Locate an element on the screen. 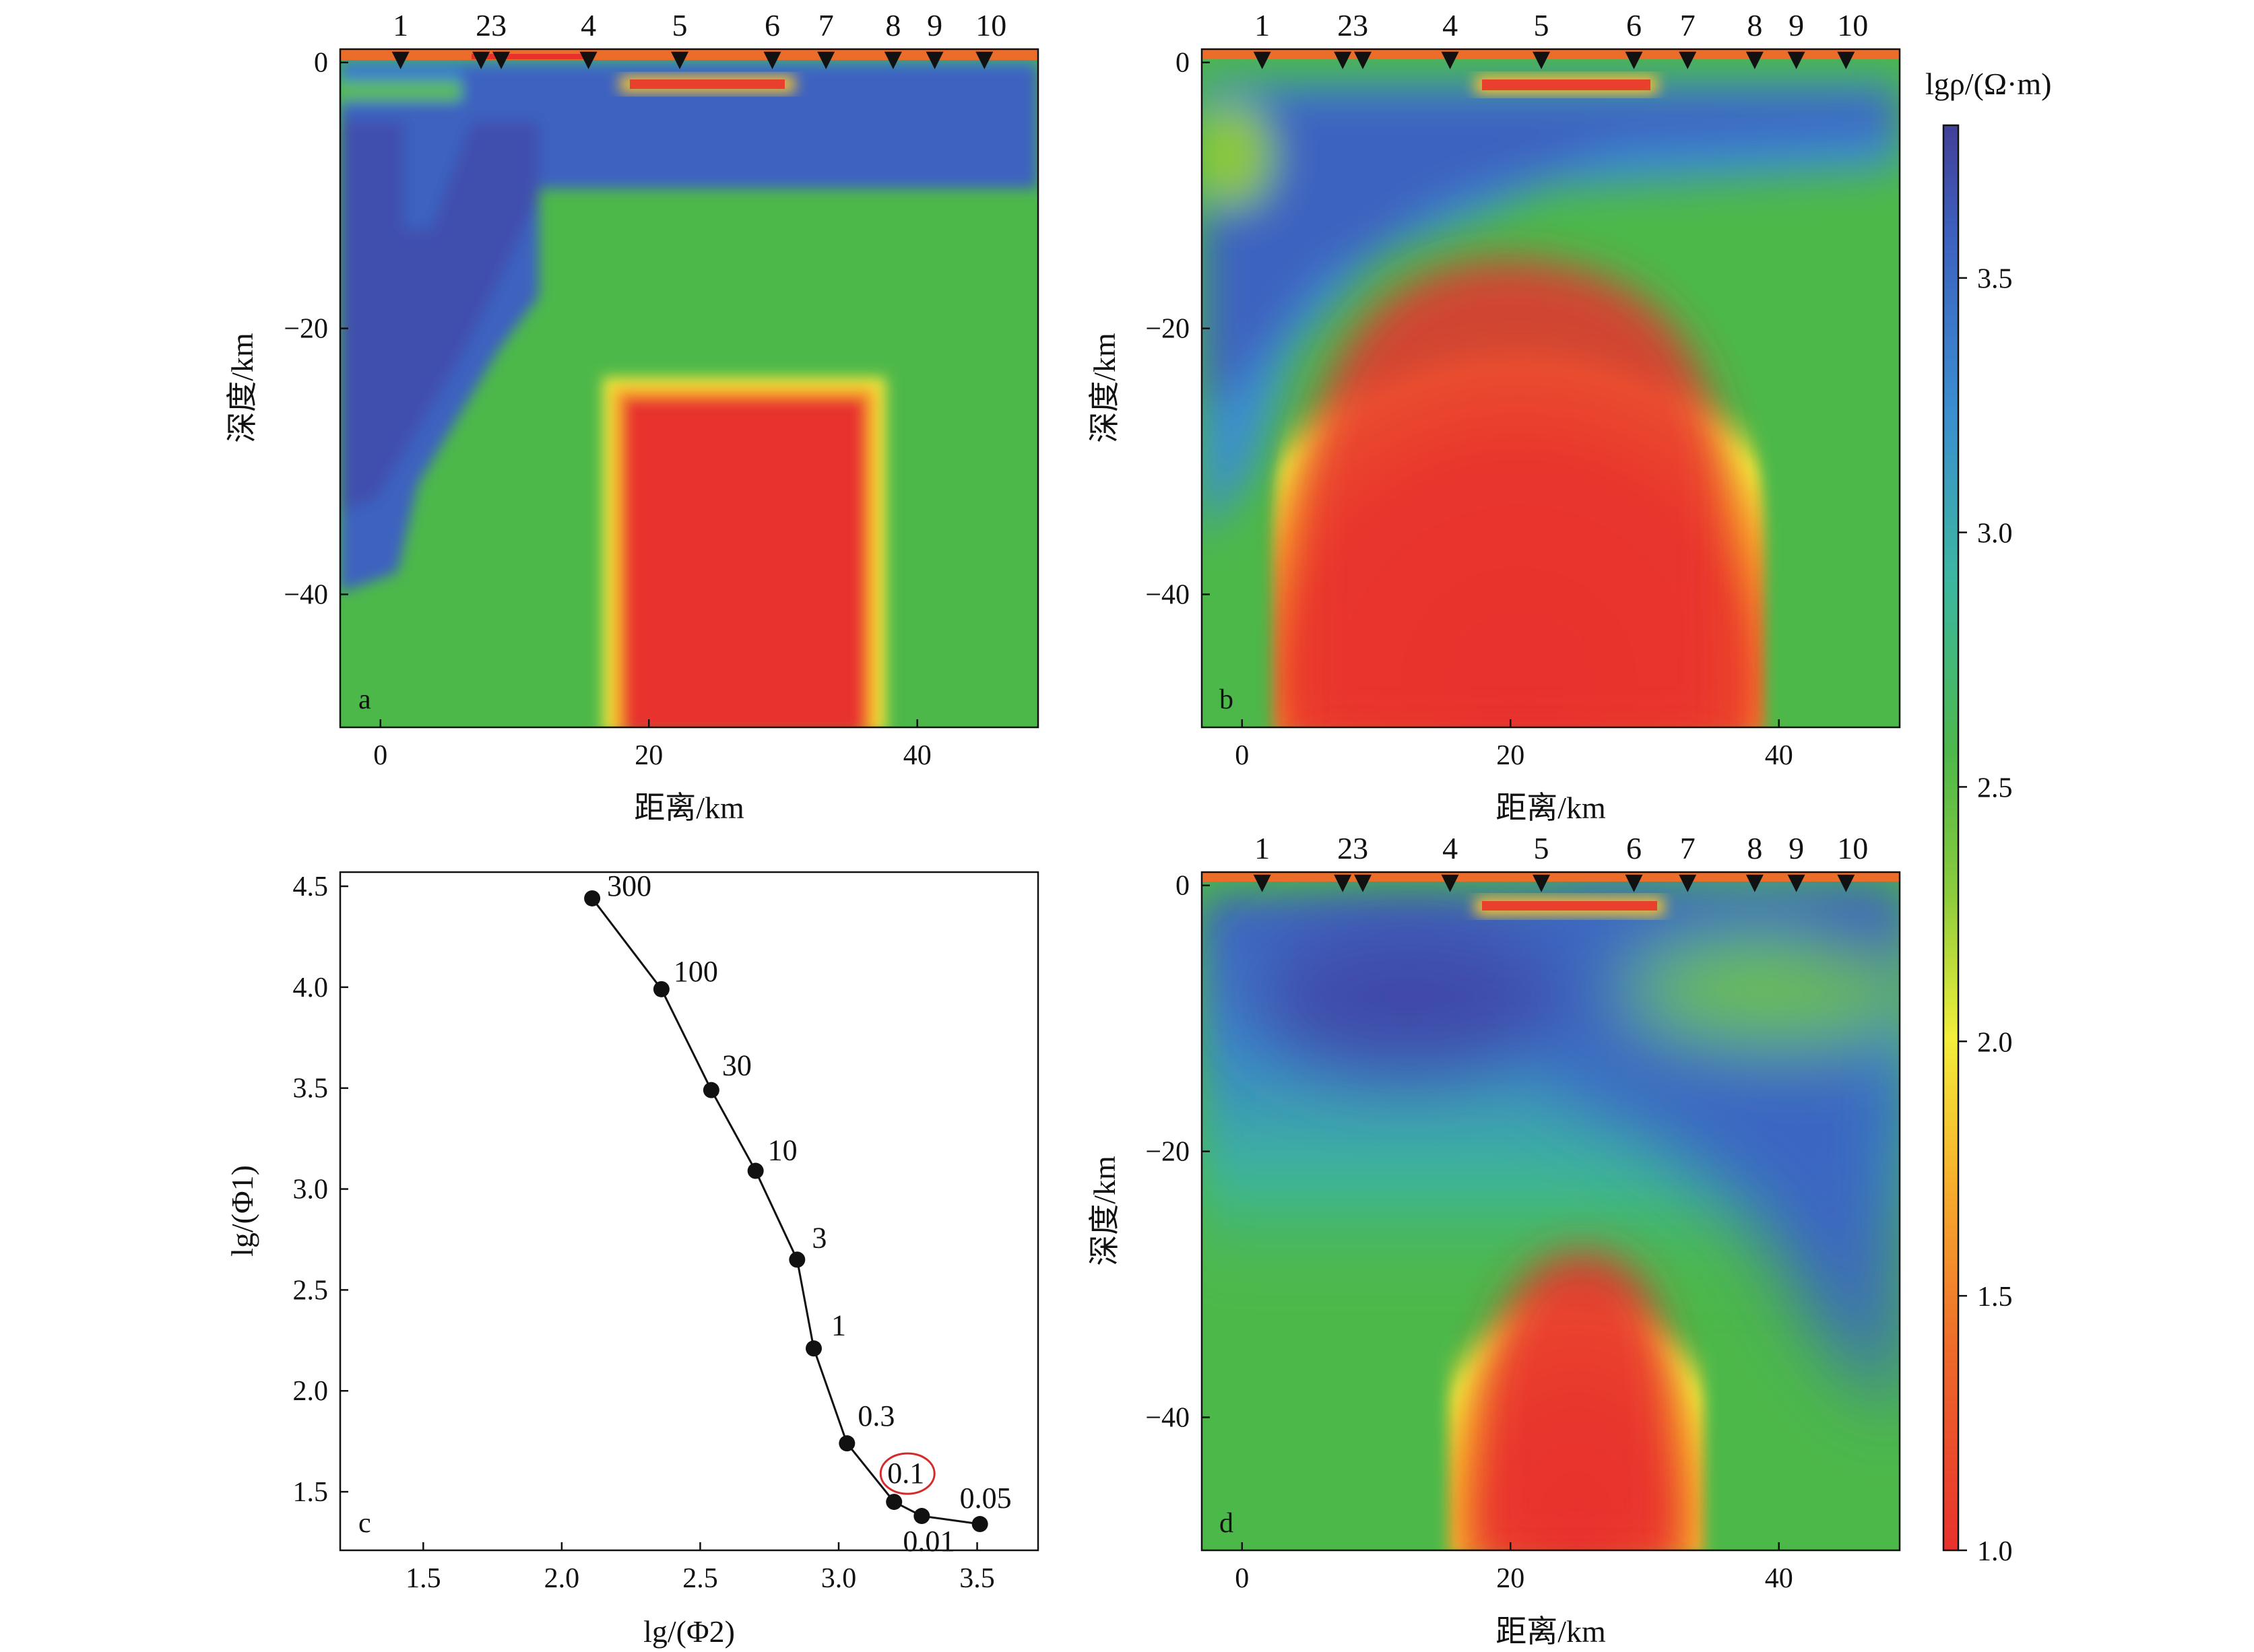 The image size is (2254, 1652). y-ticks-d: 0 −20 −40 is located at coordinates (1178, 1152).